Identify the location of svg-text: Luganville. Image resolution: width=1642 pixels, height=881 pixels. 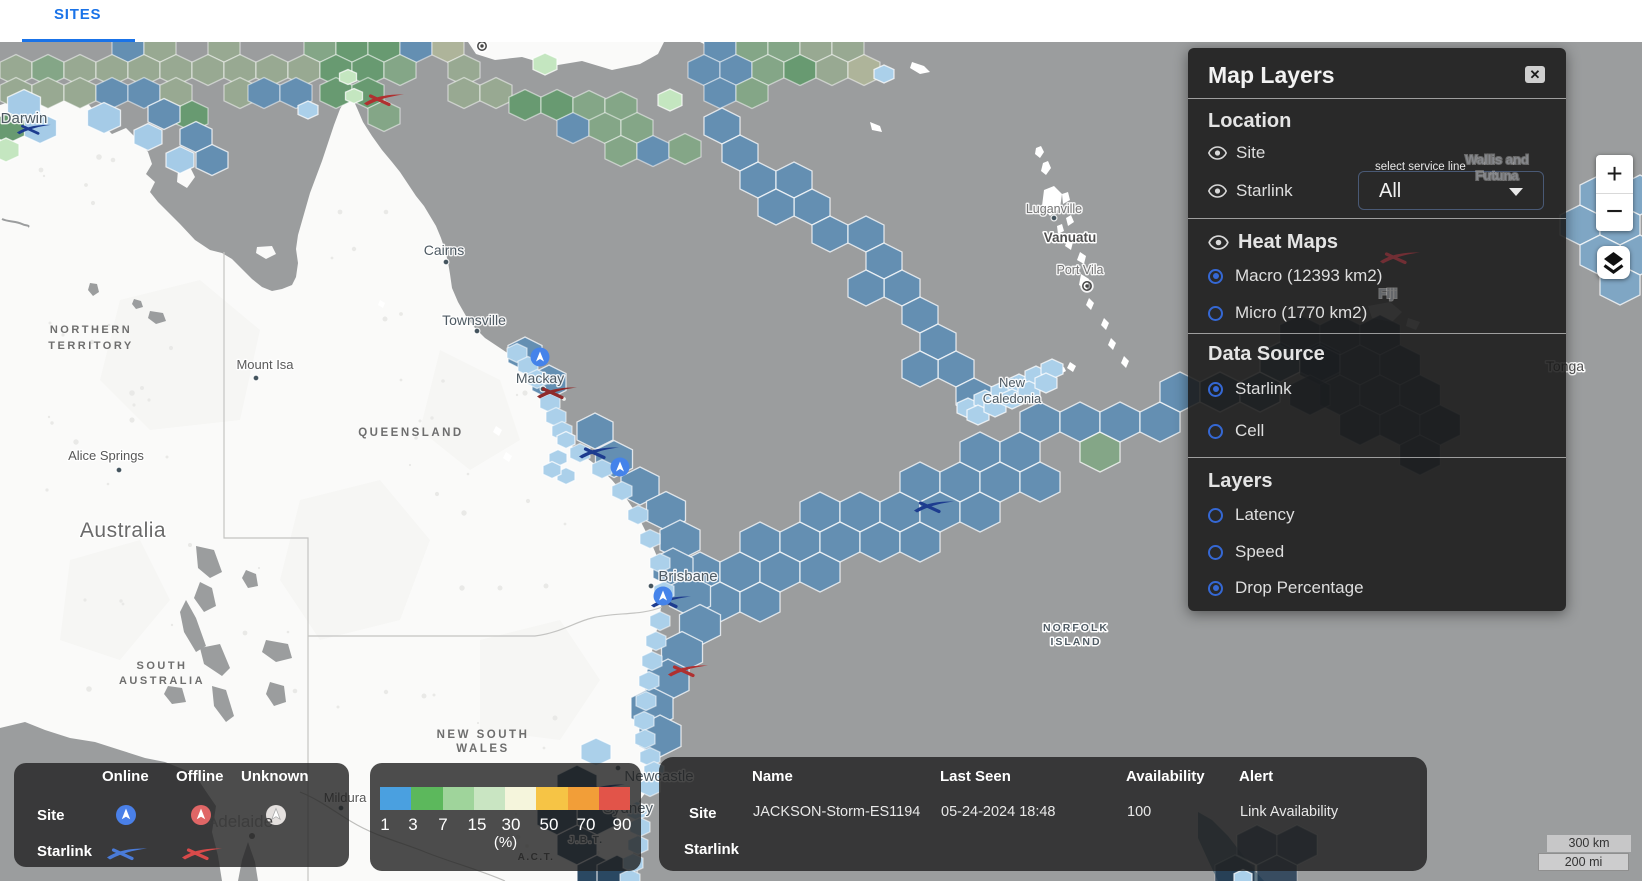
(1054, 209).